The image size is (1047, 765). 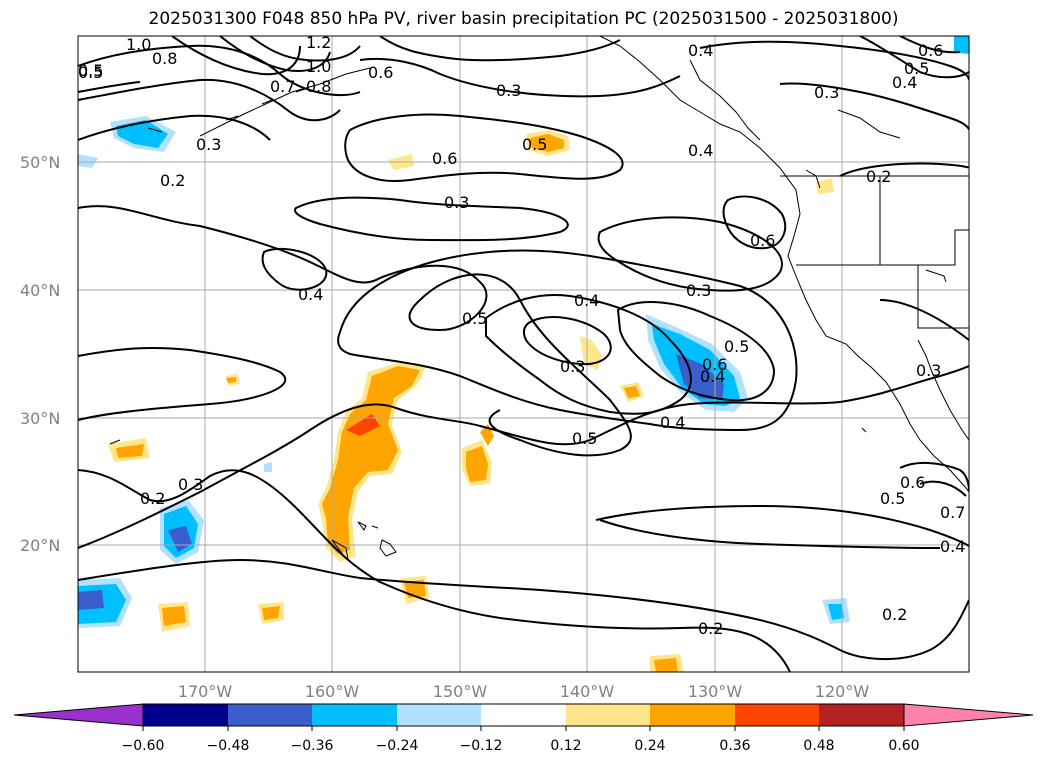 I want to click on colorbar-extend-high, so click(x=968, y=715).